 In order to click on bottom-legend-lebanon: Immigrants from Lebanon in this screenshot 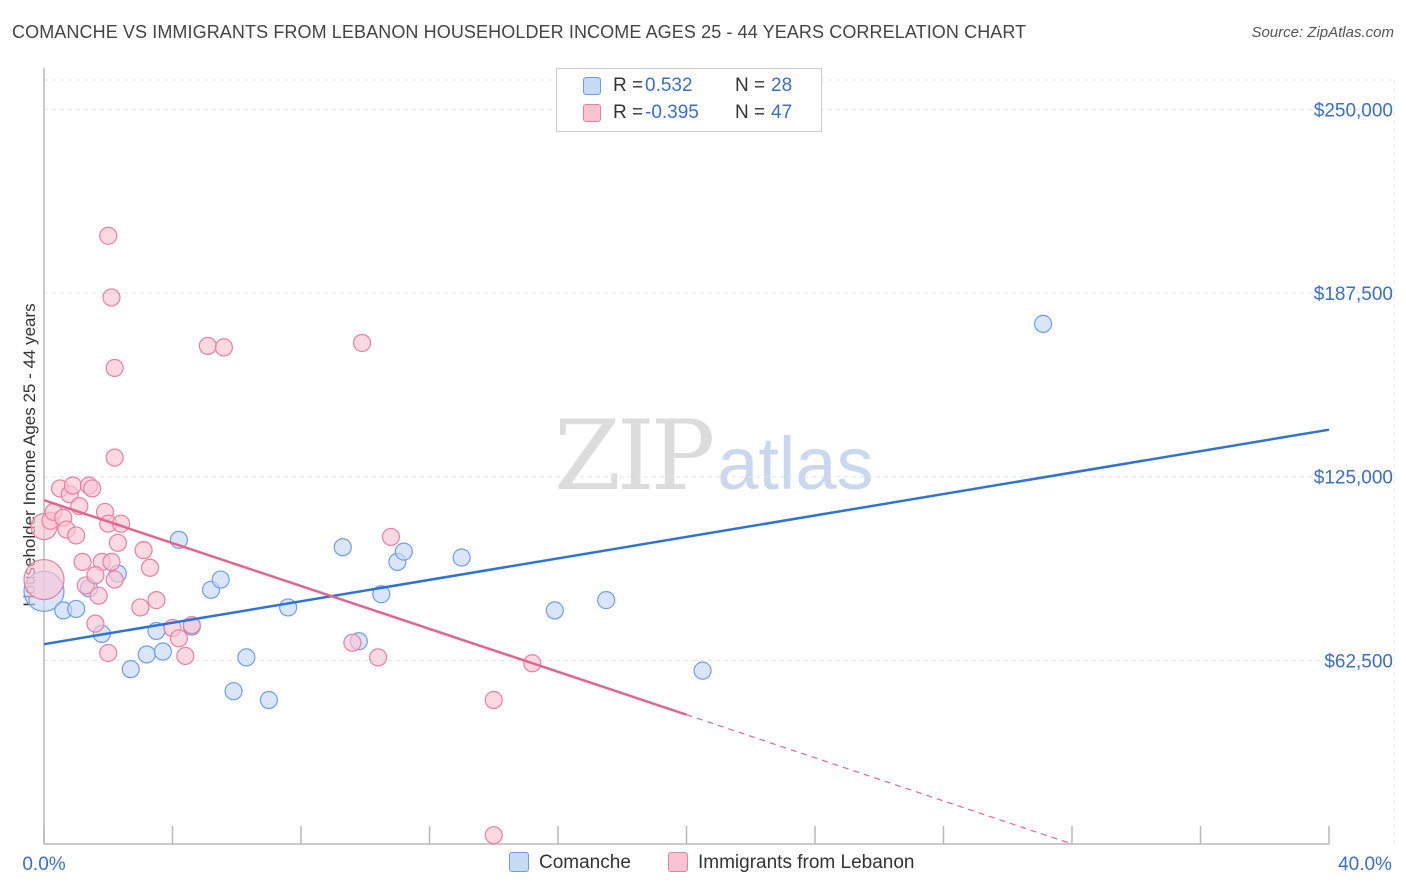, I will do `click(791, 863)`.